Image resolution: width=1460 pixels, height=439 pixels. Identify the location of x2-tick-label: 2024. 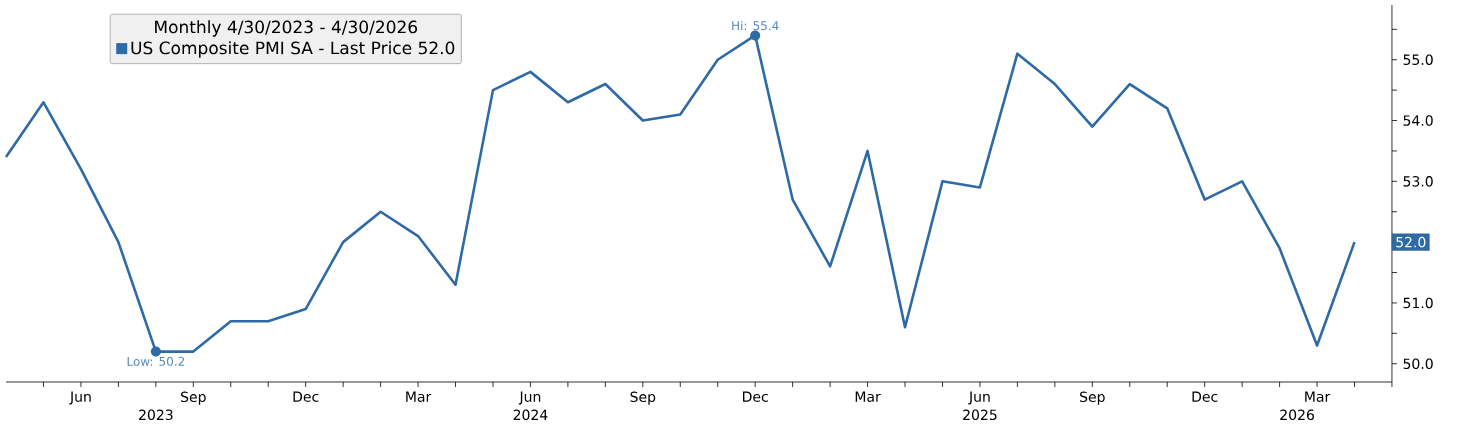
(530, 415).